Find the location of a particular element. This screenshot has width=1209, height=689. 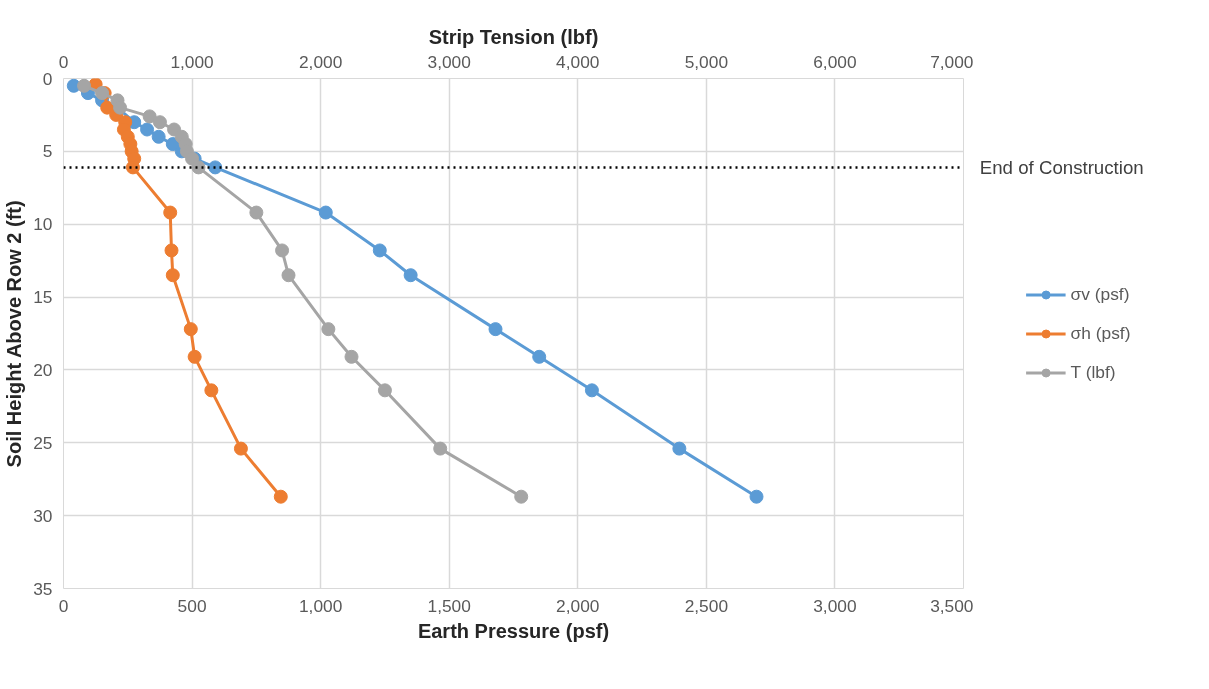

x-tick-label: 0 is located at coordinates (63, 605).